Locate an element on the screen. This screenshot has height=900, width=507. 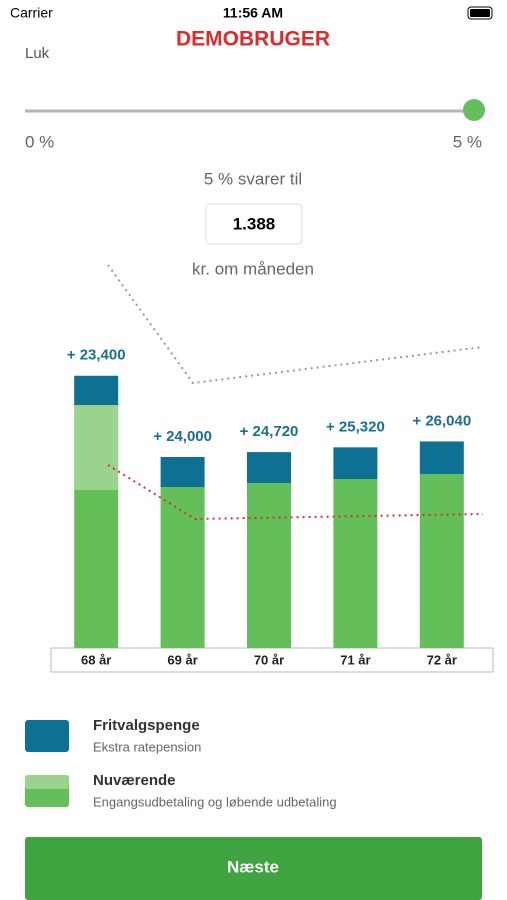
value-label: + 24,000 is located at coordinates (182, 436).